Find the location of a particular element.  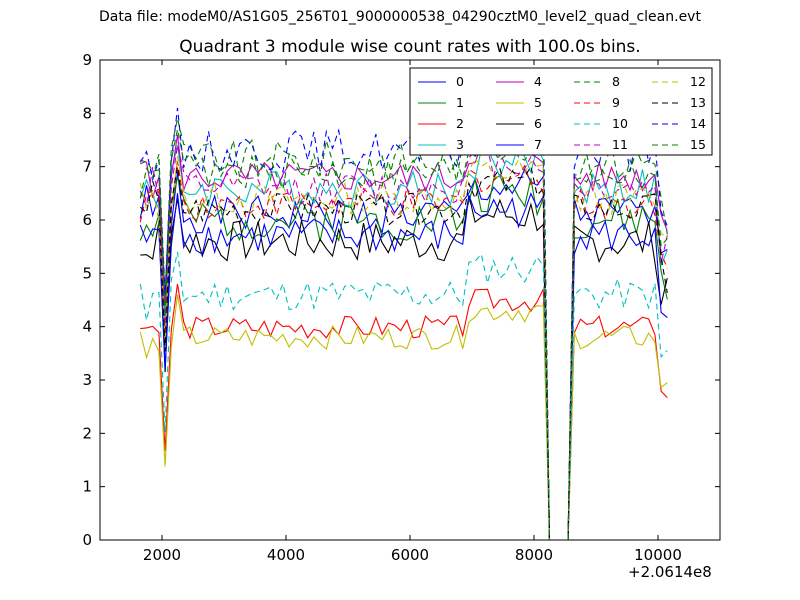

legend-label: 1 is located at coordinates (460, 102).